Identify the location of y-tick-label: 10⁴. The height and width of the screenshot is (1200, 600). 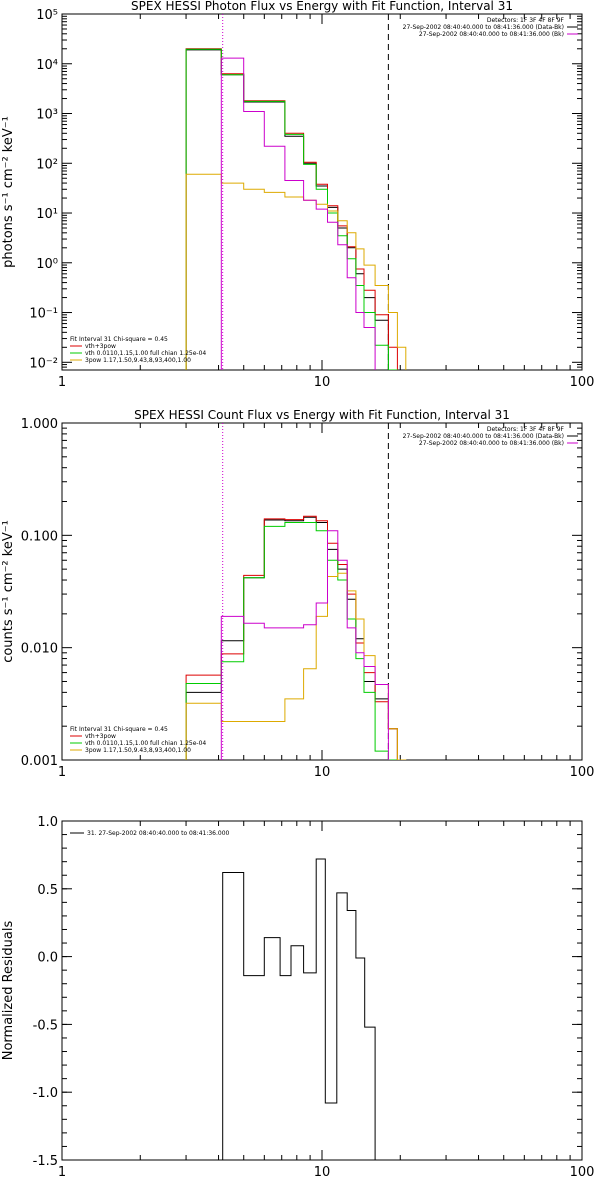
(47, 65).